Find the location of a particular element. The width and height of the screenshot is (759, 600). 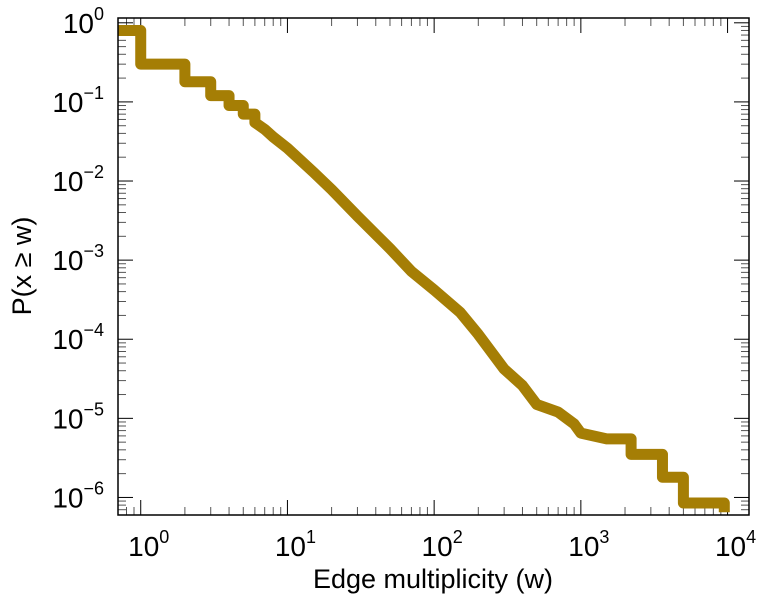

x-tick-label: 10⁰ is located at coordinates (148, 544).